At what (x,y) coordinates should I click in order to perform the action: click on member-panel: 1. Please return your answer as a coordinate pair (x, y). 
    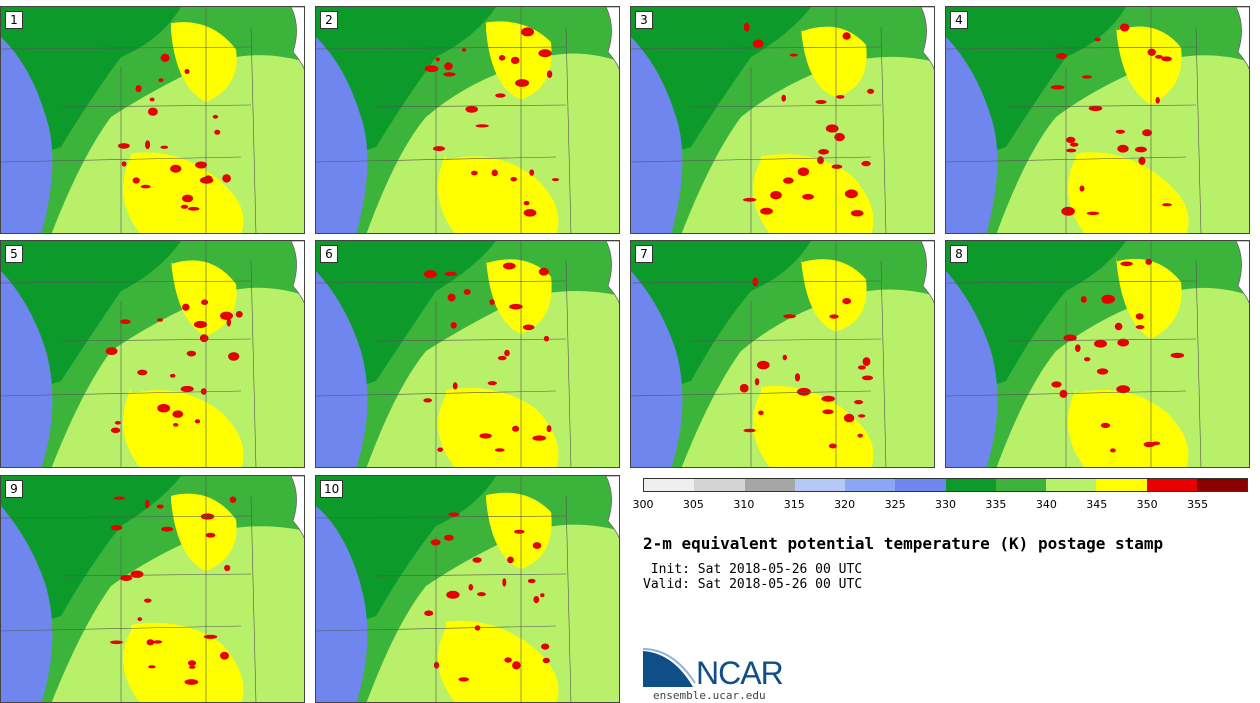
    Looking at the image, I should click on (152, 120).